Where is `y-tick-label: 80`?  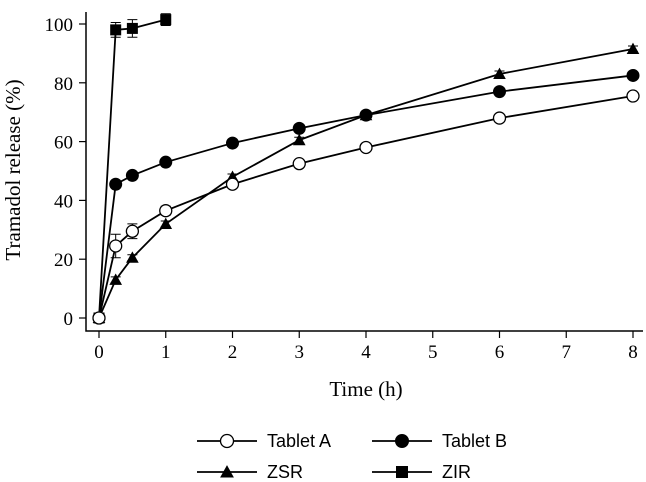 y-tick-label: 80 is located at coordinates (63, 84).